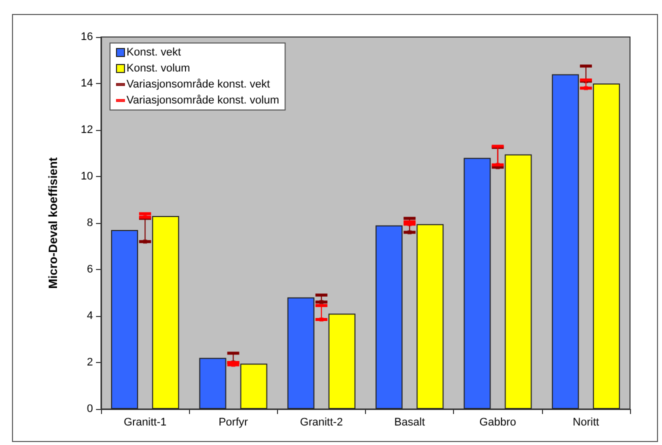  Describe the element at coordinates (233, 422) in the screenshot. I see `x-tick-label: Porfyr` at that location.